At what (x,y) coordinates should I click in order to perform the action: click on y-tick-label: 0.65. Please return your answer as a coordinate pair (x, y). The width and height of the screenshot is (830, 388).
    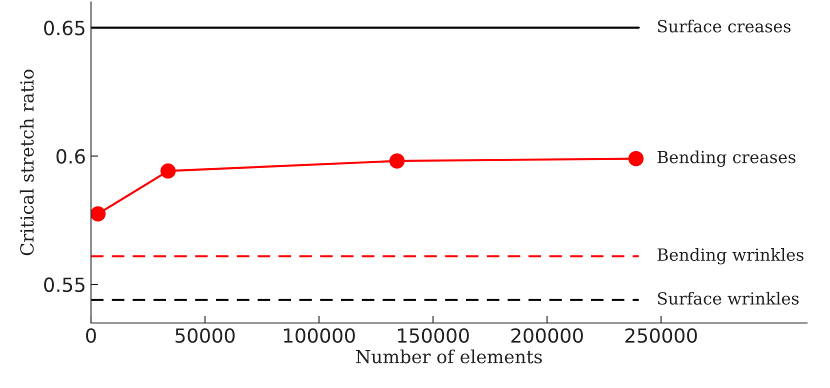
    Looking at the image, I should click on (64, 28).